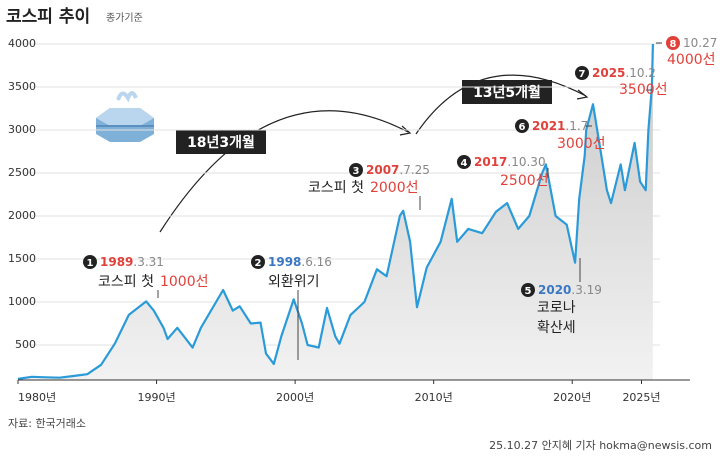  I want to click on annotation-day: .1.7, so click(576, 126).